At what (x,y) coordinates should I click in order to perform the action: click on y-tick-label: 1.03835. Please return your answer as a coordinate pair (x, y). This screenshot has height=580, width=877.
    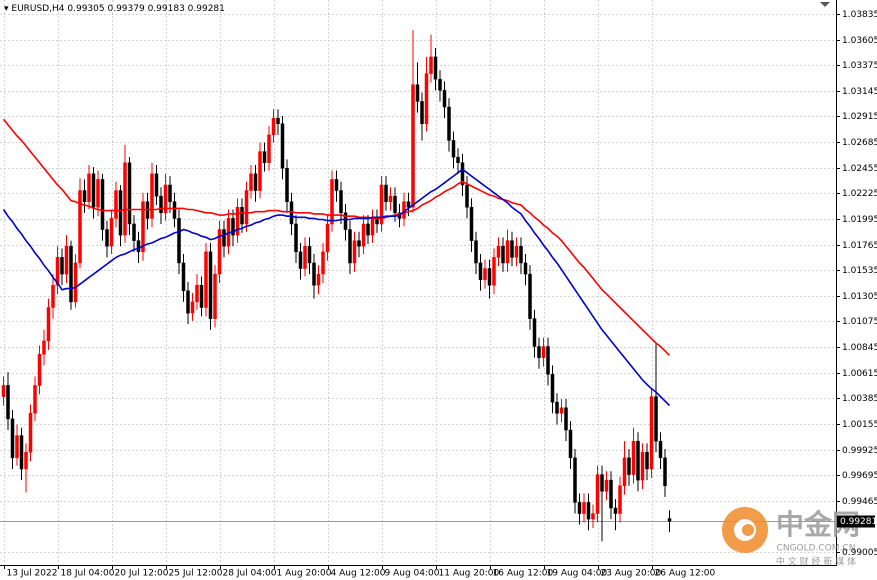
    Looking at the image, I should click on (859, 15).